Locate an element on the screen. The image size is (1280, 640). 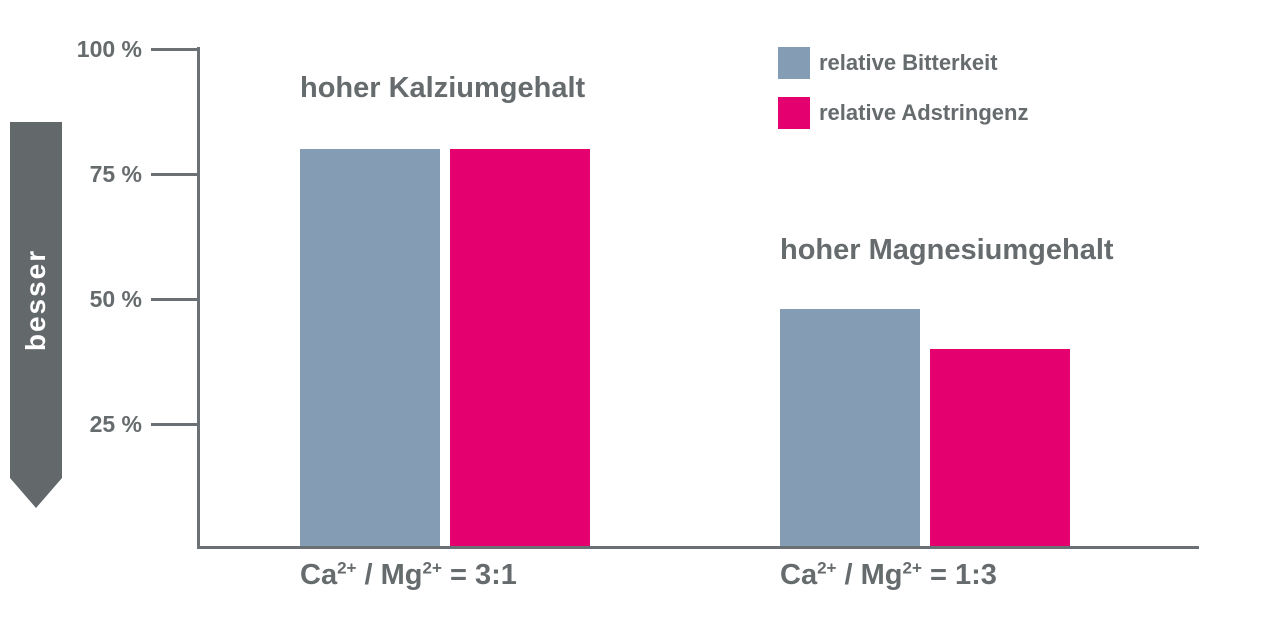
better-arrow-tip is located at coordinates (36, 493).